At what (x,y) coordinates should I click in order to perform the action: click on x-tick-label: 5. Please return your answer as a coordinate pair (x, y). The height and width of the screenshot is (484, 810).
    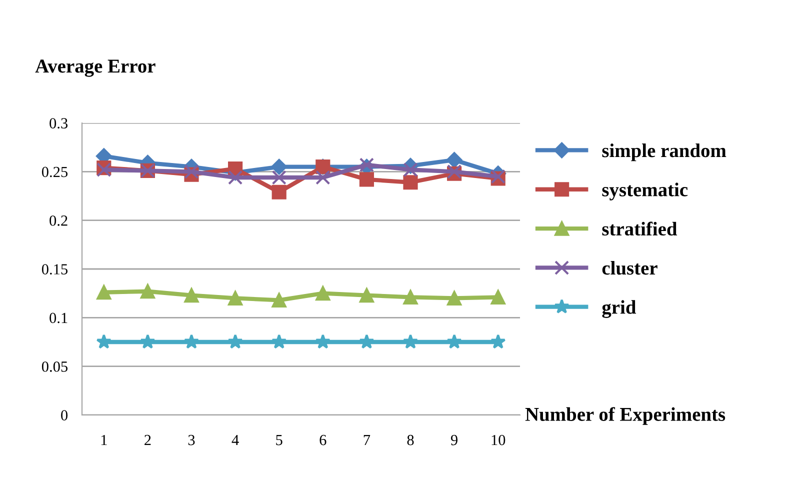
    Looking at the image, I should click on (279, 440).